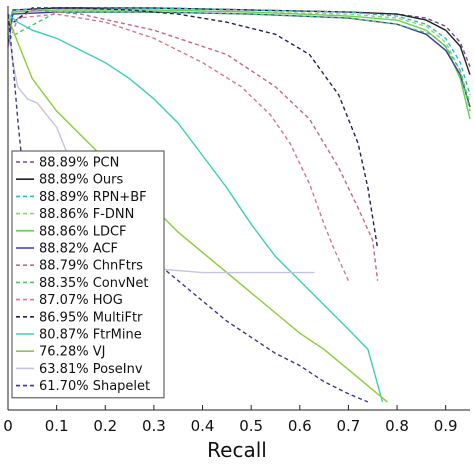  Describe the element at coordinates (348, 426) in the screenshot. I see `x-tick-label: 0.7` at that location.